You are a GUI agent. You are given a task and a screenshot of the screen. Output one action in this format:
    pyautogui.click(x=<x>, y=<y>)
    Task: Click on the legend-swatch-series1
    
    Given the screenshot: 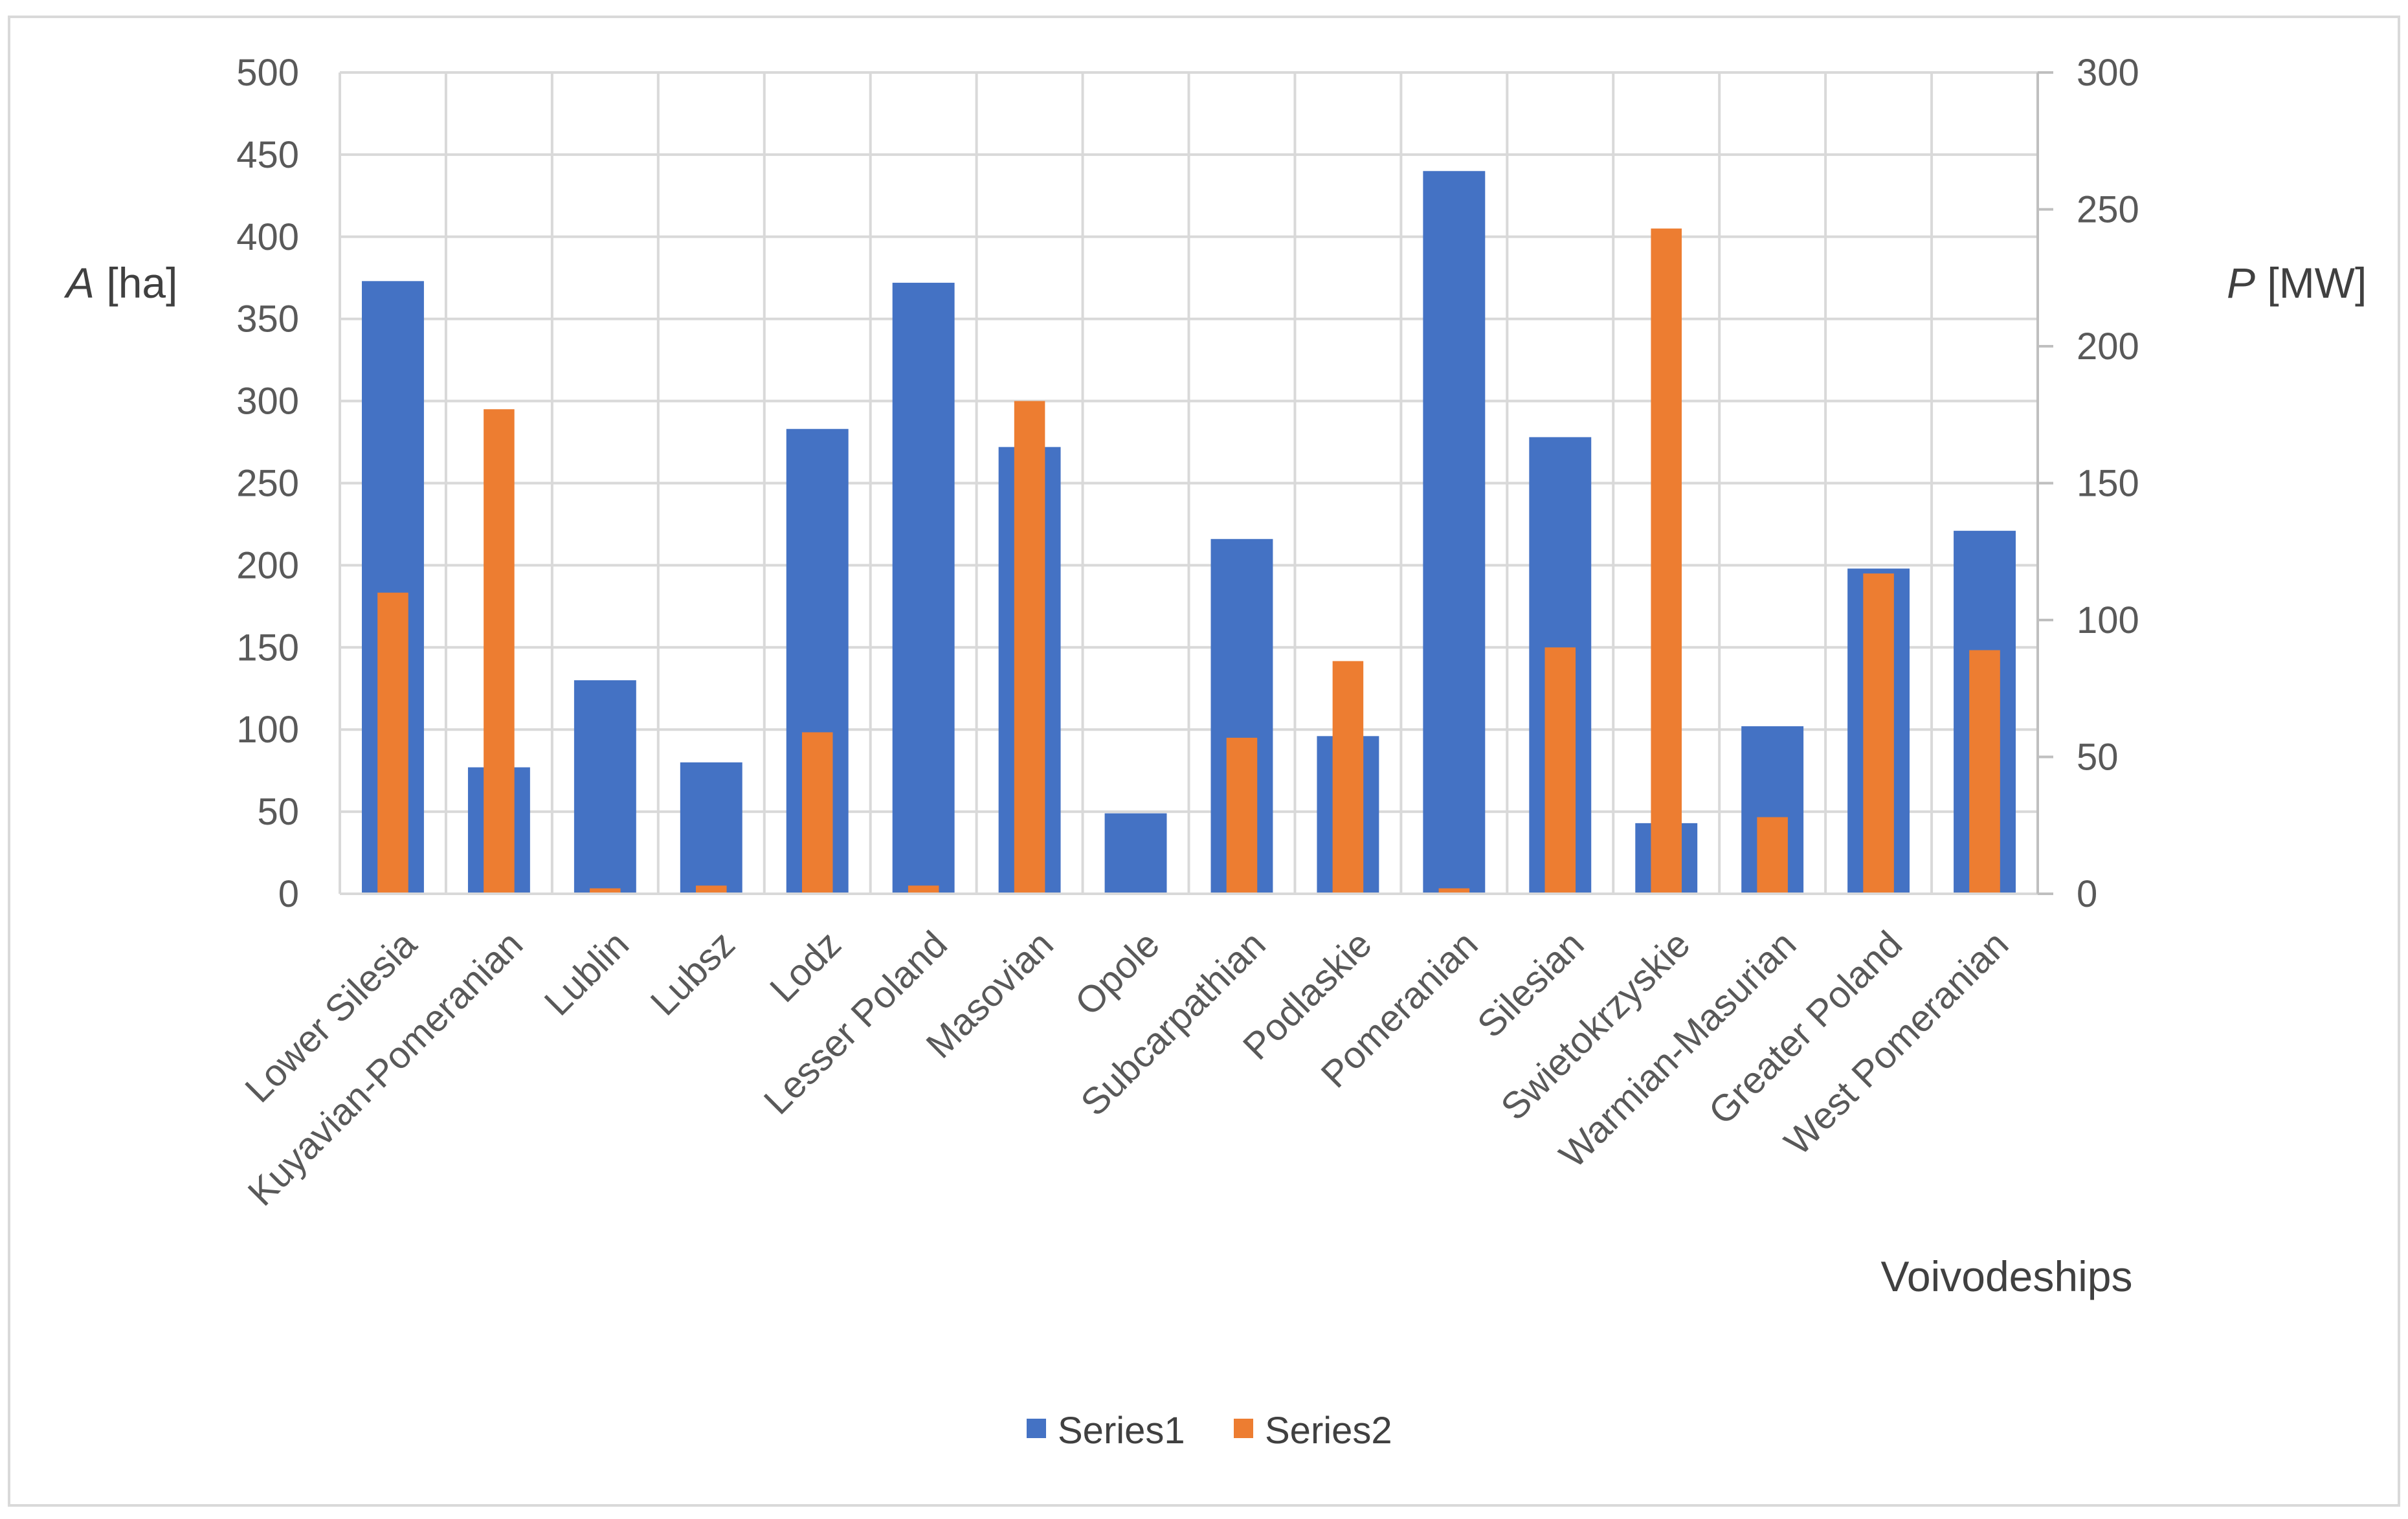 What is the action you would take?
    pyautogui.click(x=1036, y=1429)
    